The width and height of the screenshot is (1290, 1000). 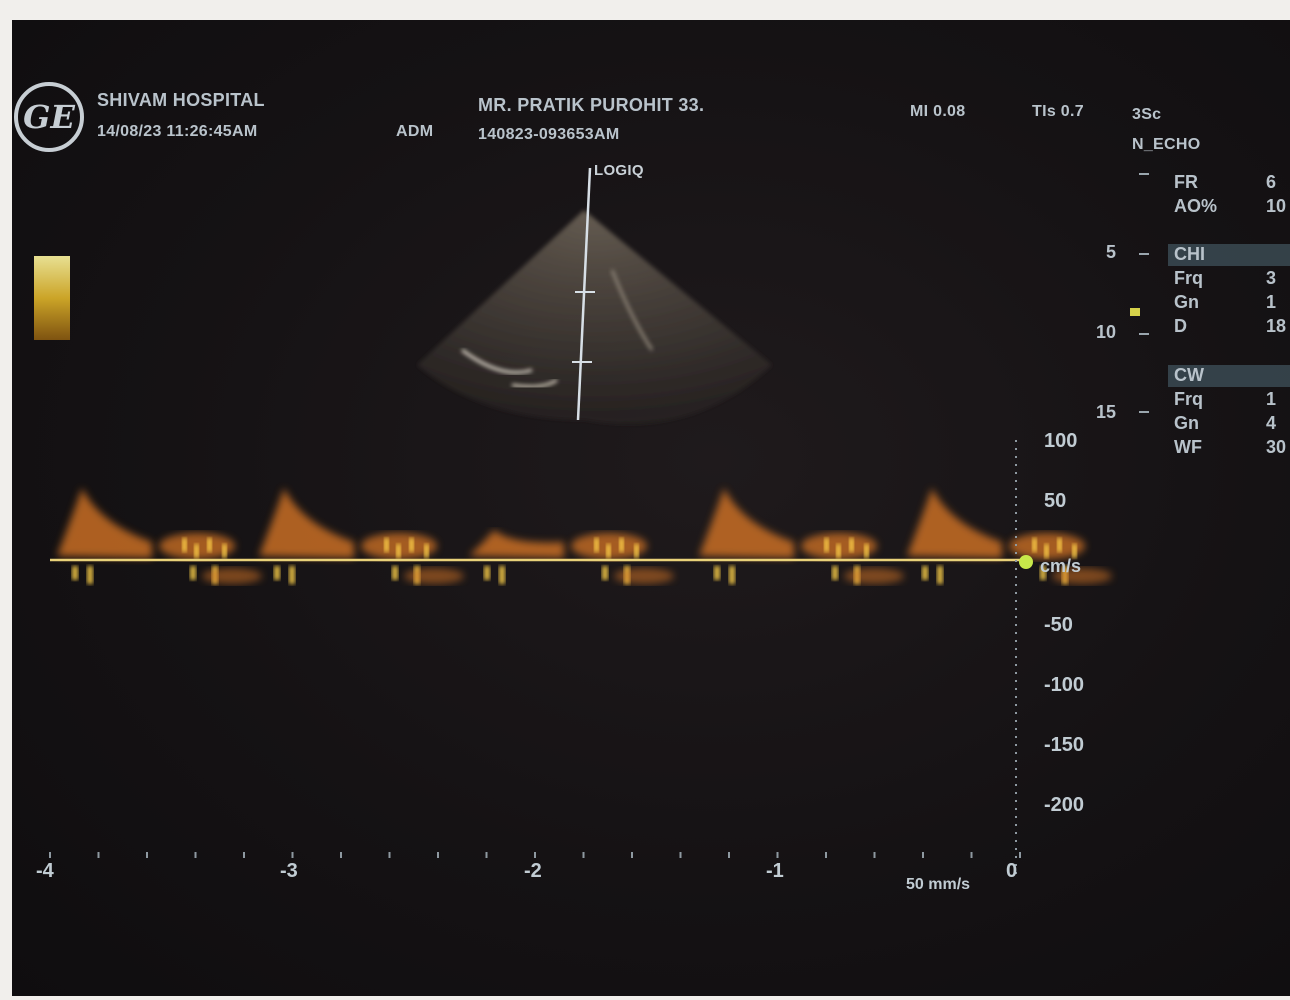 I want to click on velocity-tick-100: 100, so click(x=1061, y=441).